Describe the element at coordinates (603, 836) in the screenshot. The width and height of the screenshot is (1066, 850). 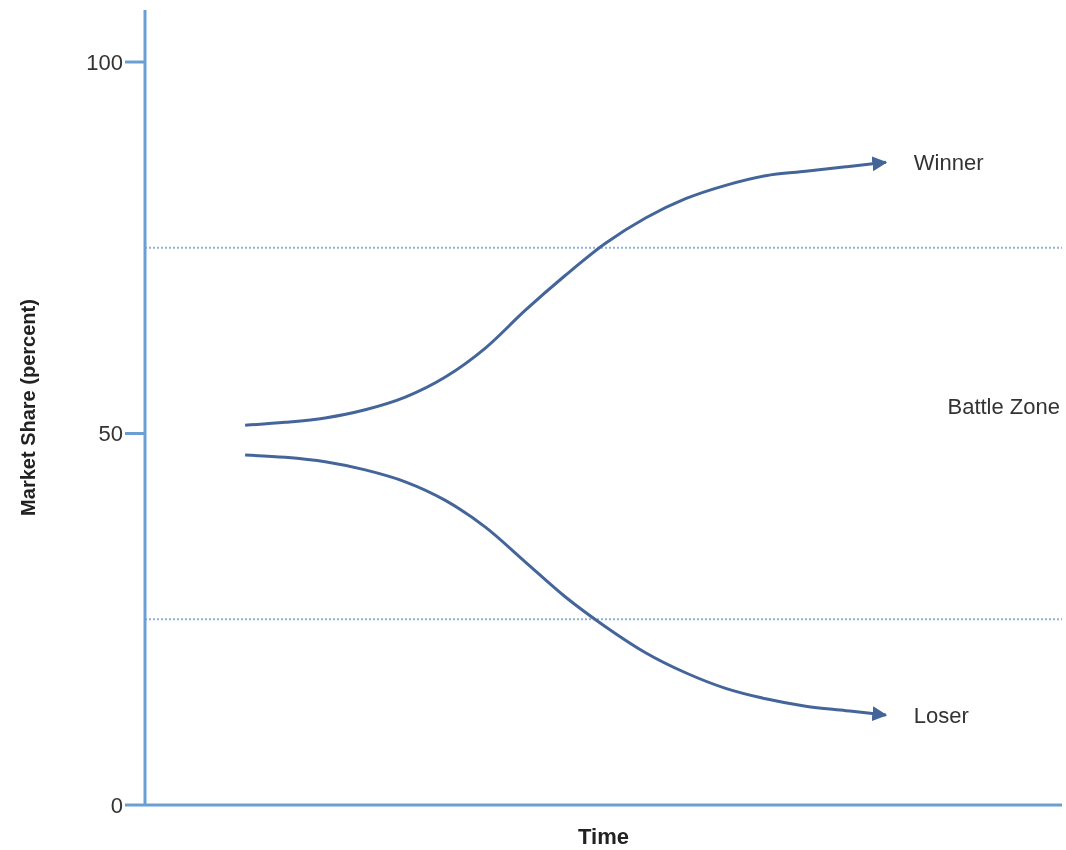
I see `x-axis-title: Time` at that location.